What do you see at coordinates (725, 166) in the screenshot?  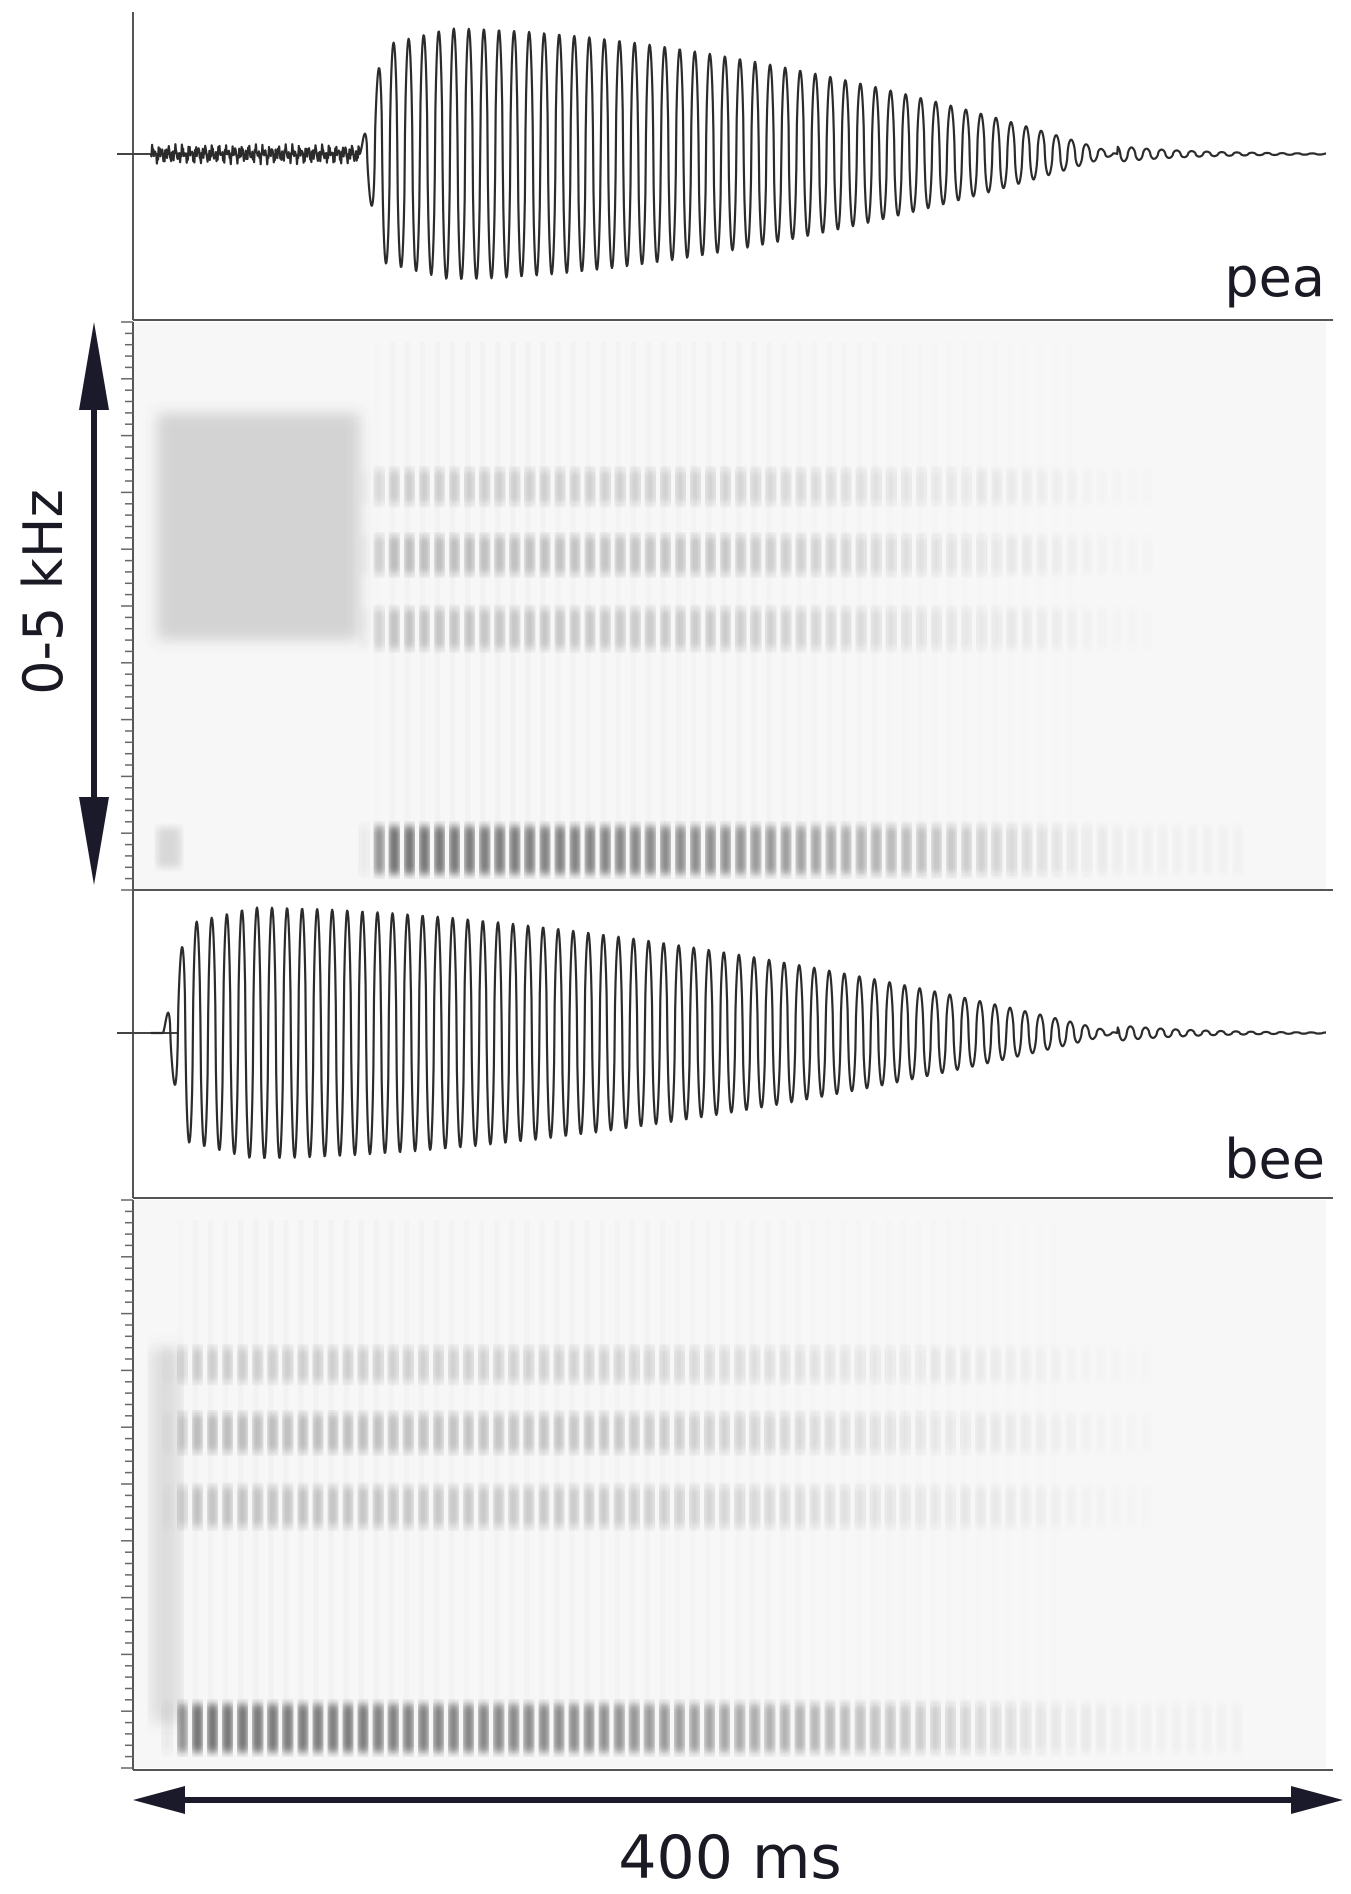 I see `pea-waveform-panel: pea` at bounding box center [725, 166].